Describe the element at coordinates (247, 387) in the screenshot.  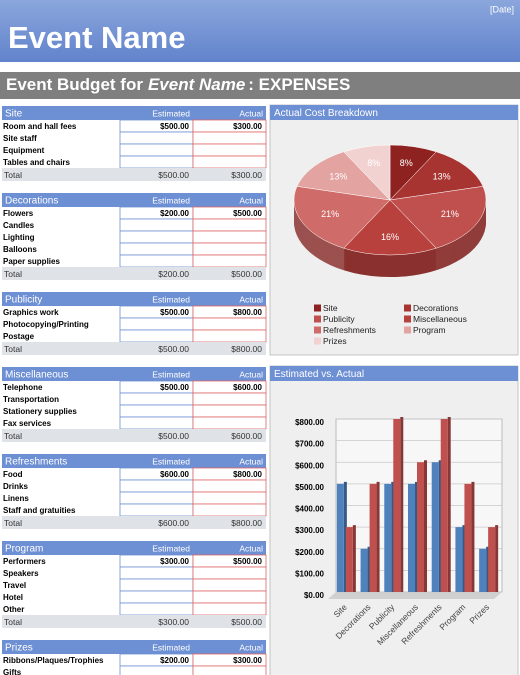
I see `actual-value: $600.00` at that location.